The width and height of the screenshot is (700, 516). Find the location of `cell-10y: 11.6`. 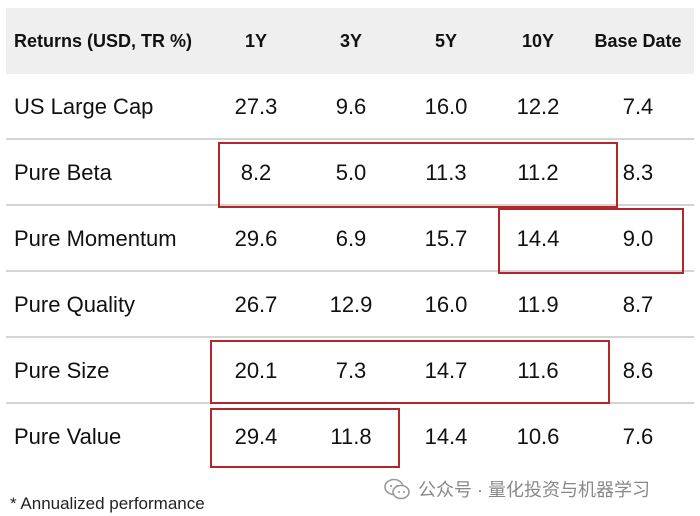

cell-10y: 11.6 is located at coordinates (538, 370).